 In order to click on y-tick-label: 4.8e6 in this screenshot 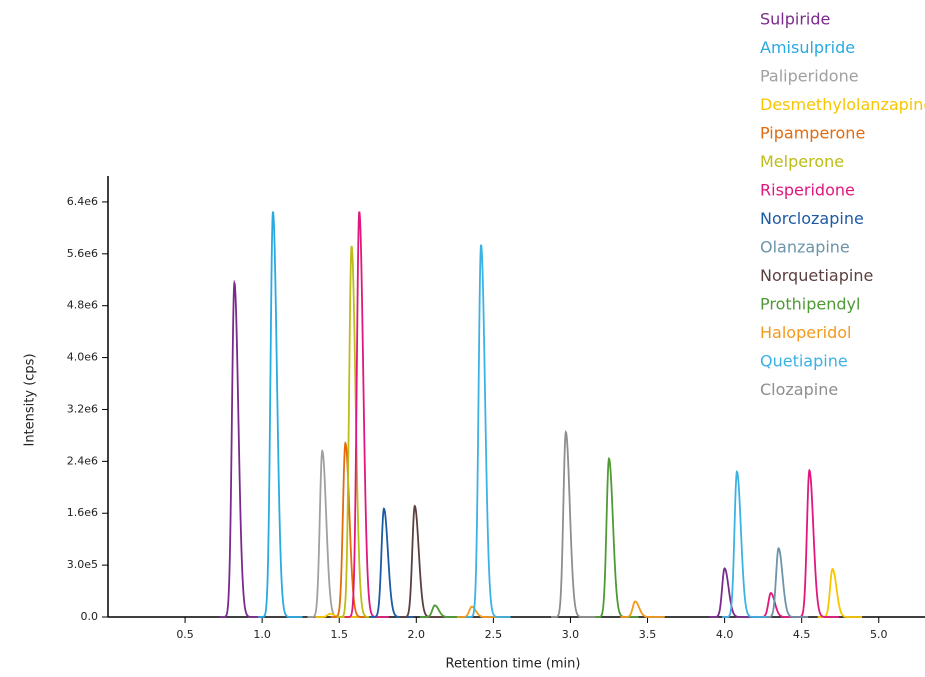, I will do `click(82, 305)`.